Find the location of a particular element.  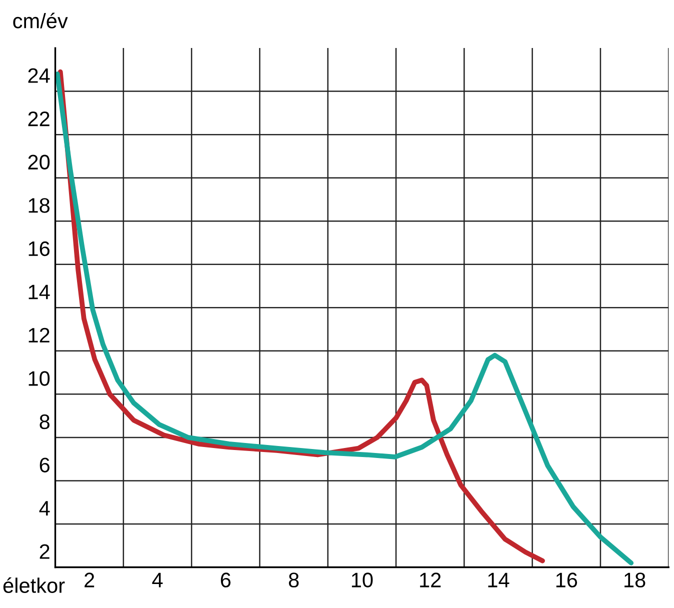

x-tick-label: 12 is located at coordinates (430, 580).